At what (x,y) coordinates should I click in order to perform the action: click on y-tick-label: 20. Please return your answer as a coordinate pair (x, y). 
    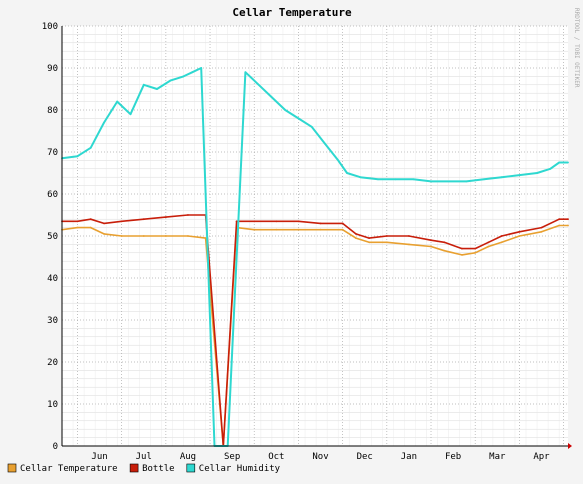
    Looking at the image, I should click on (52, 363).